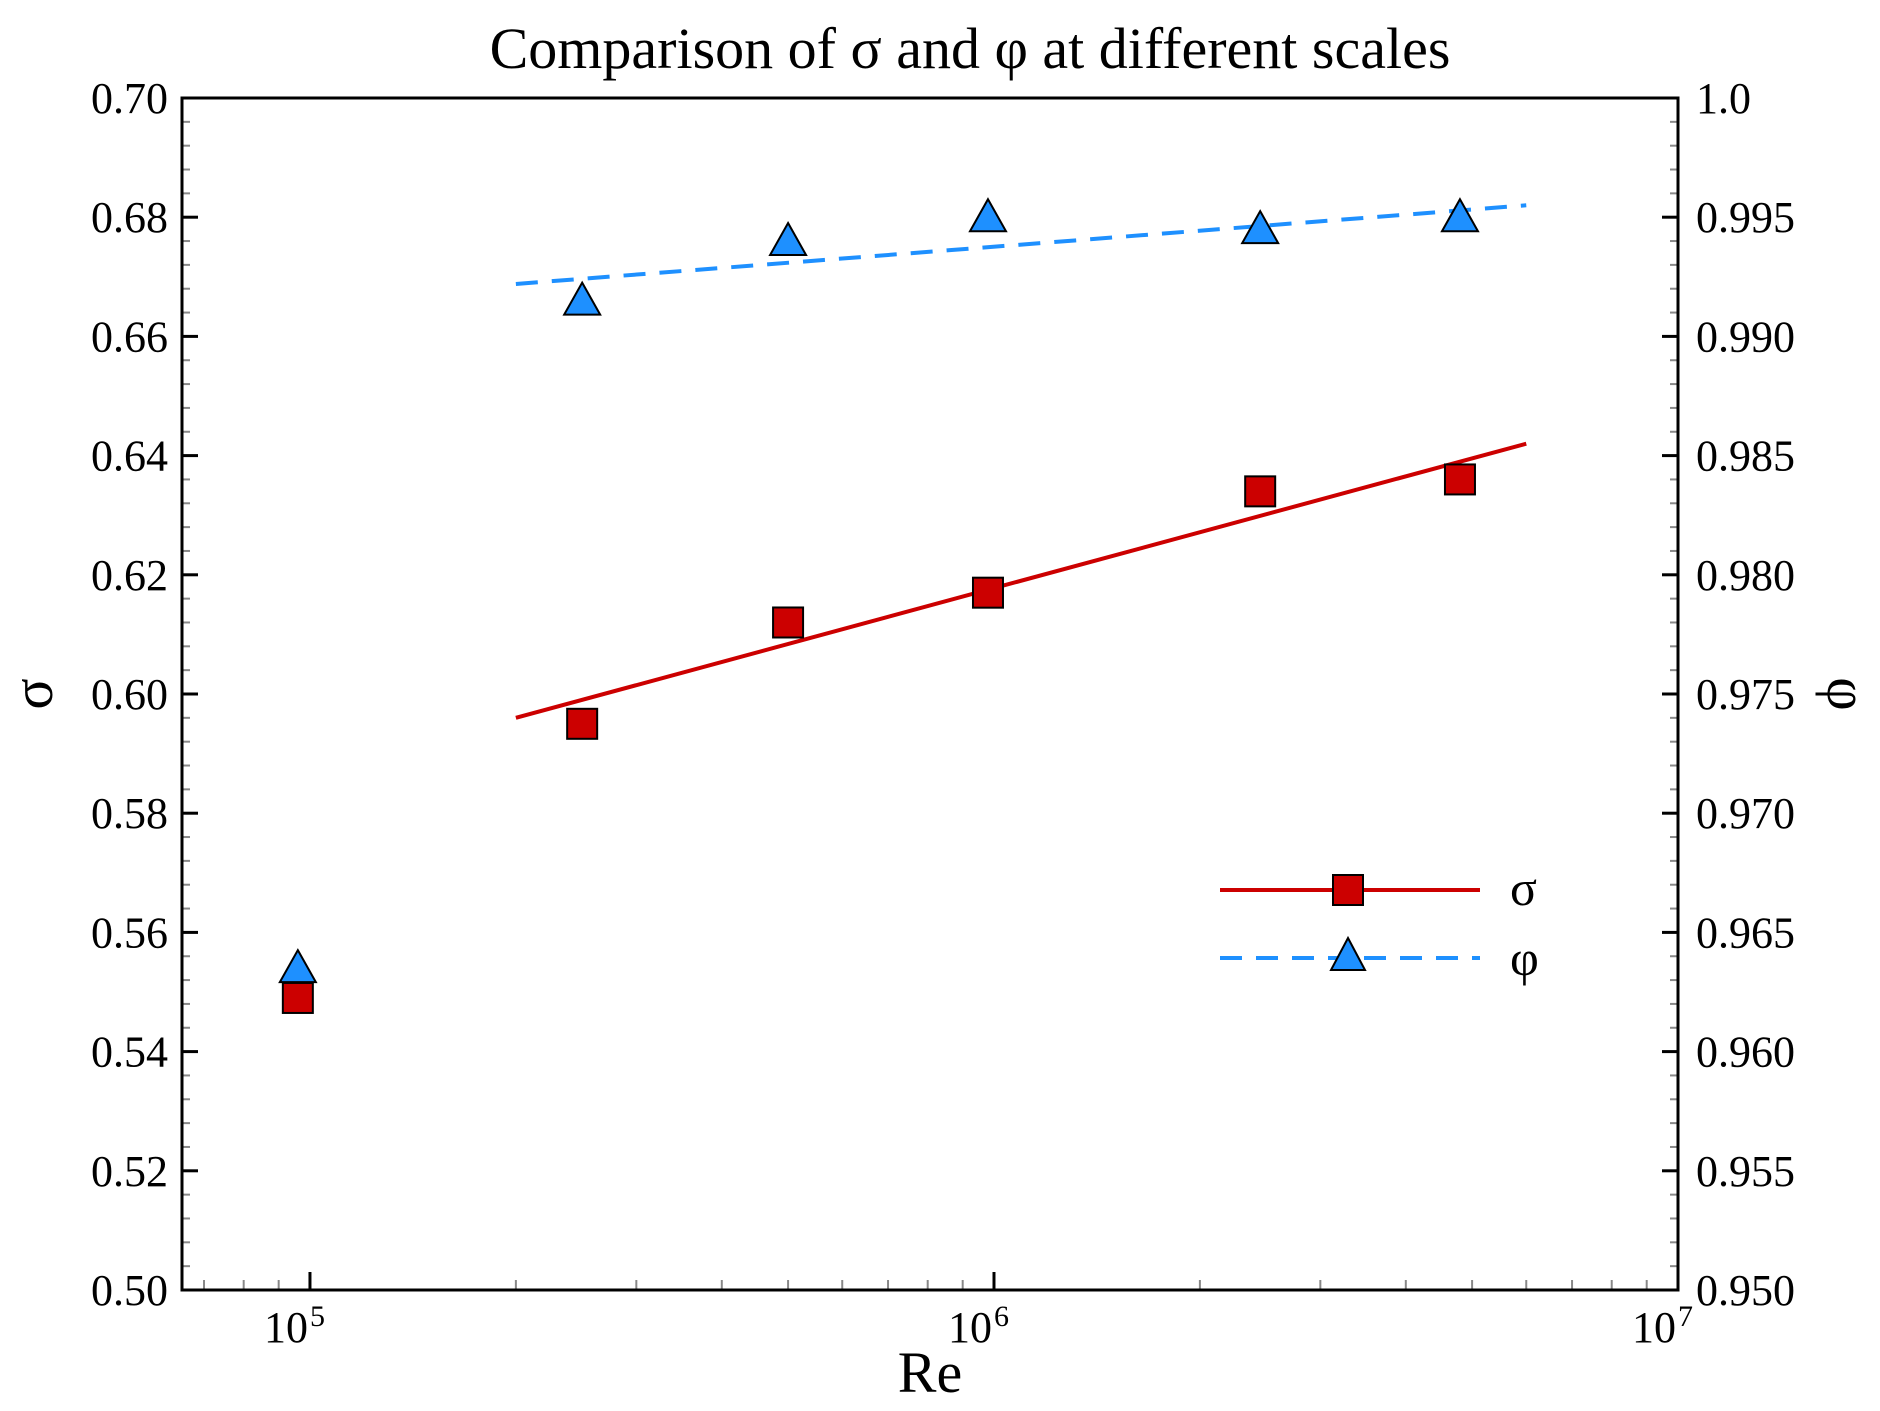 Image resolution: width=1880 pixels, height=1411 pixels. I want to click on legend-sigma-marker, so click(1348, 890).